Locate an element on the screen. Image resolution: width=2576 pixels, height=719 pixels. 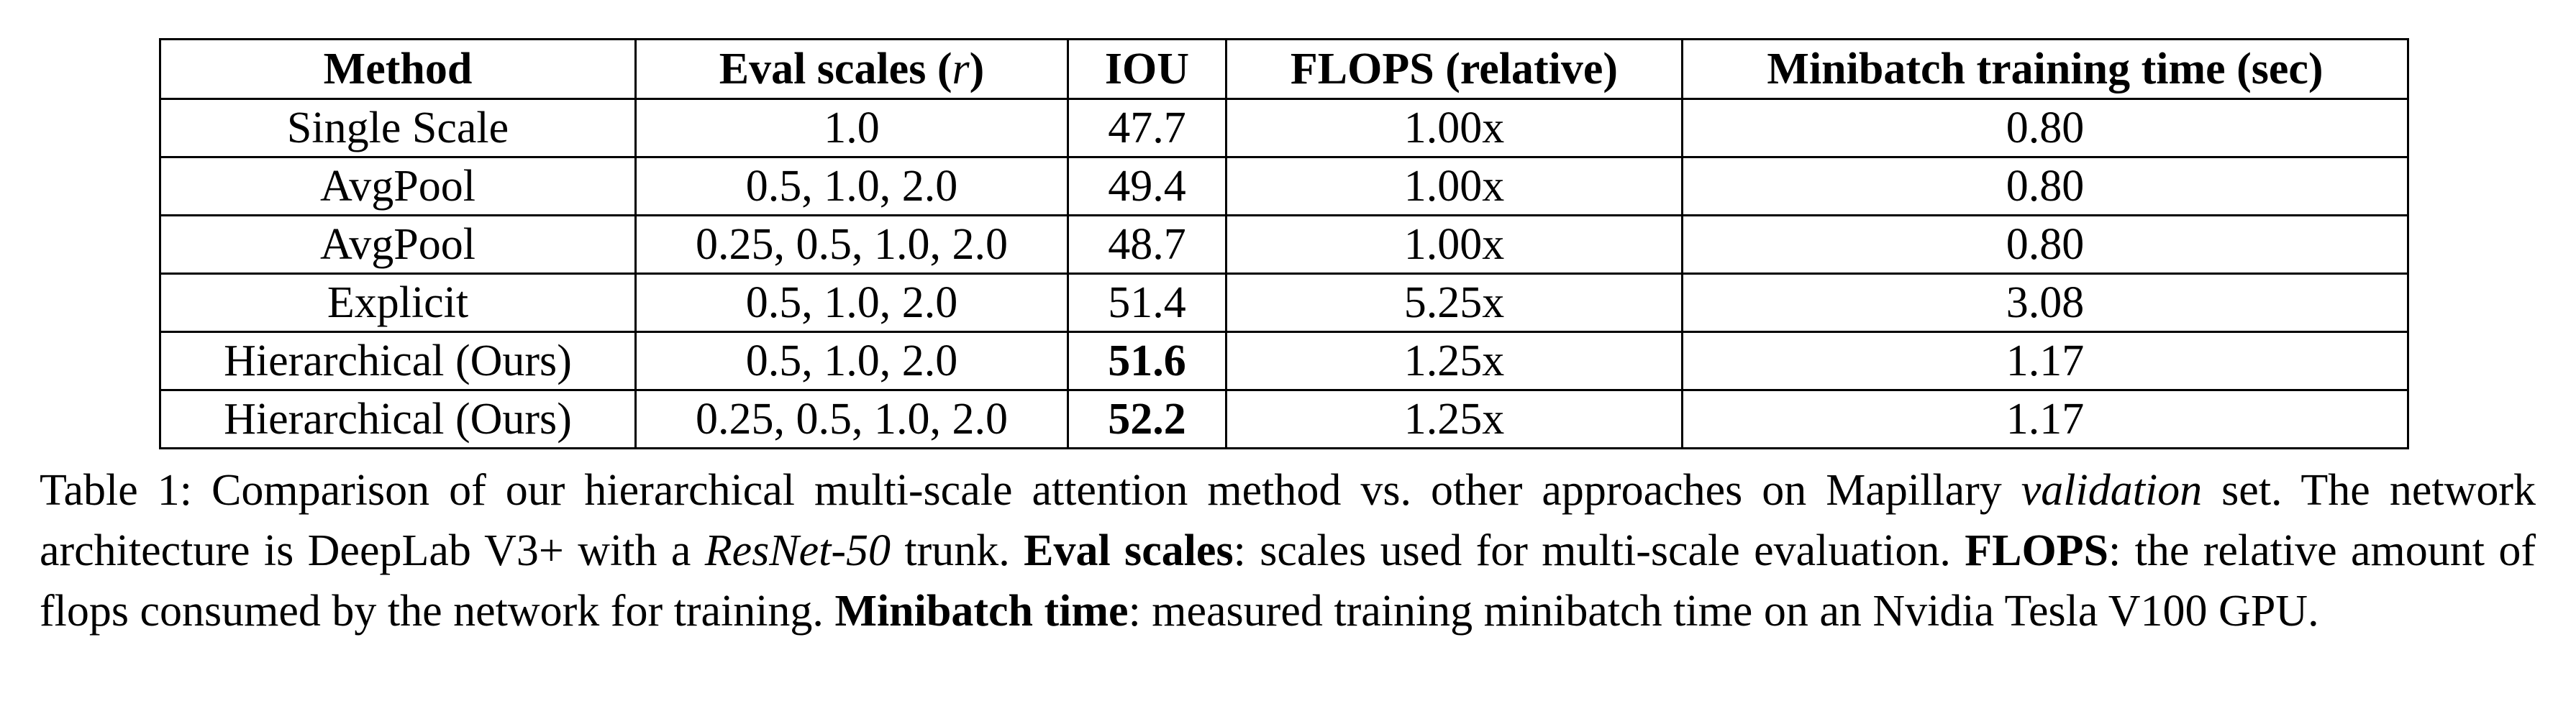
header-time: Minibatch training time (sec) is located at coordinates (2045, 69).